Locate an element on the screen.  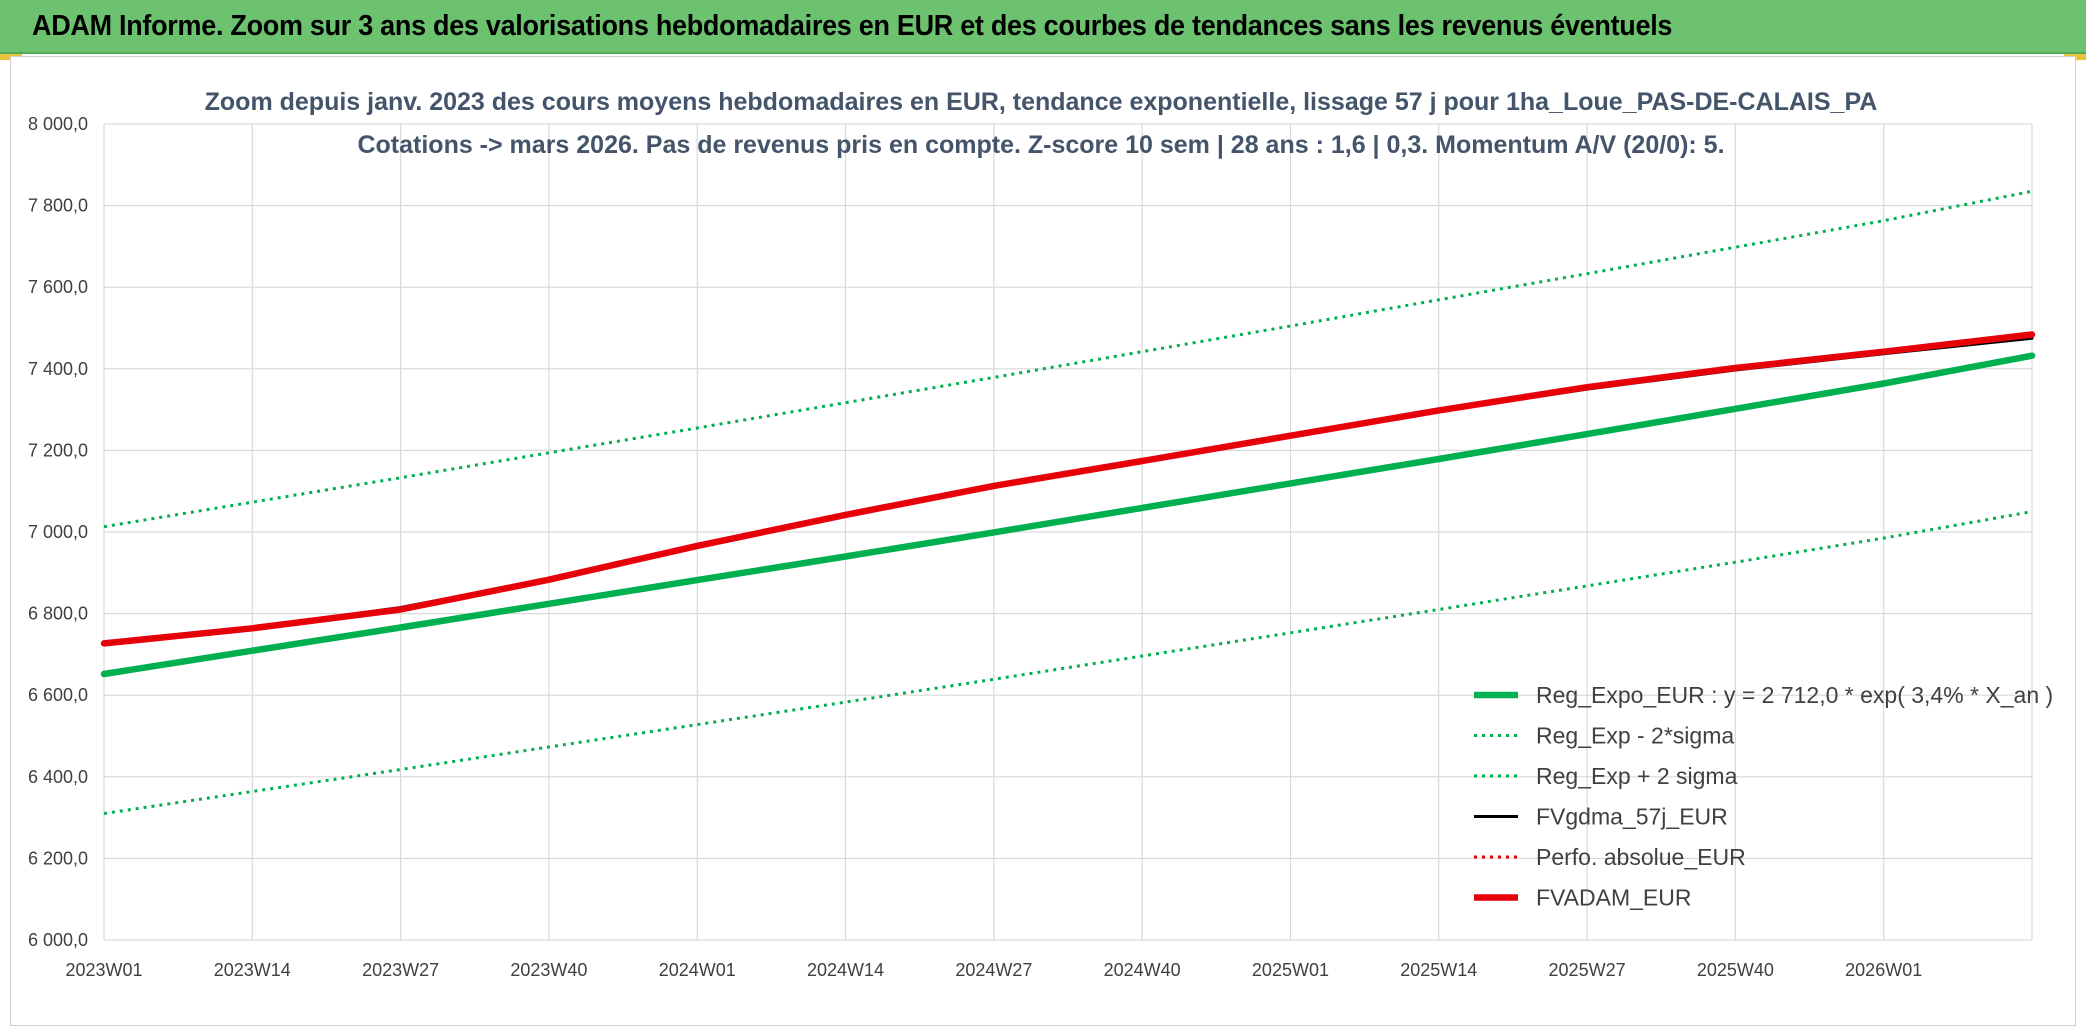
y-tick-label: 6 400,0 is located at coordinates (58, 777).